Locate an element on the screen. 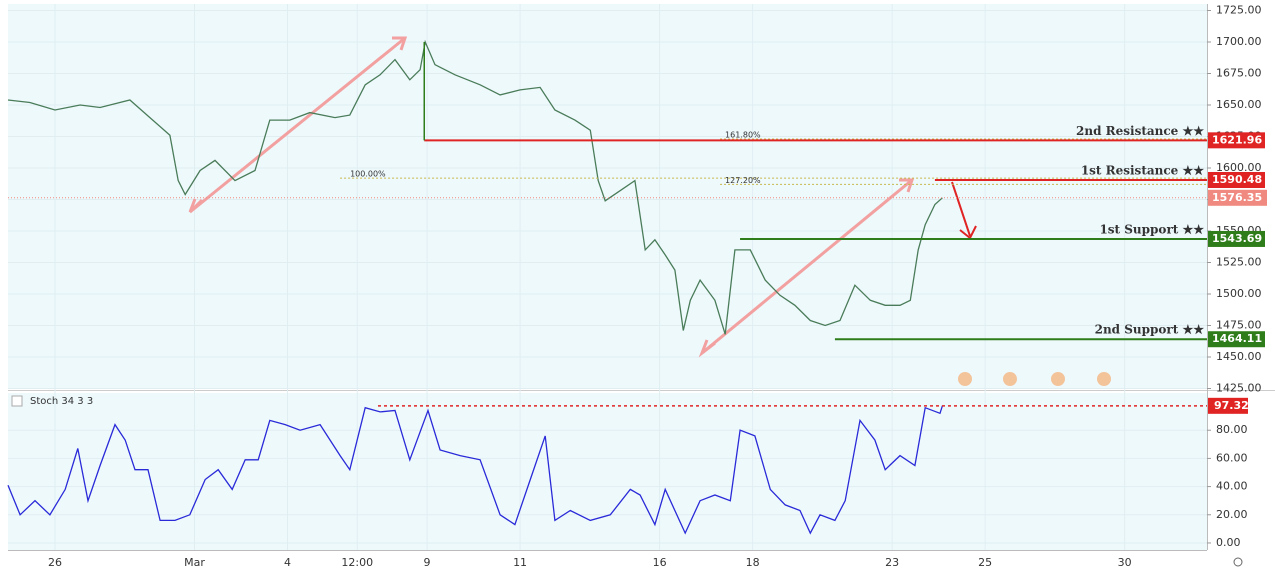  x-tick-label: 23 is located at coordinates (892, 562).